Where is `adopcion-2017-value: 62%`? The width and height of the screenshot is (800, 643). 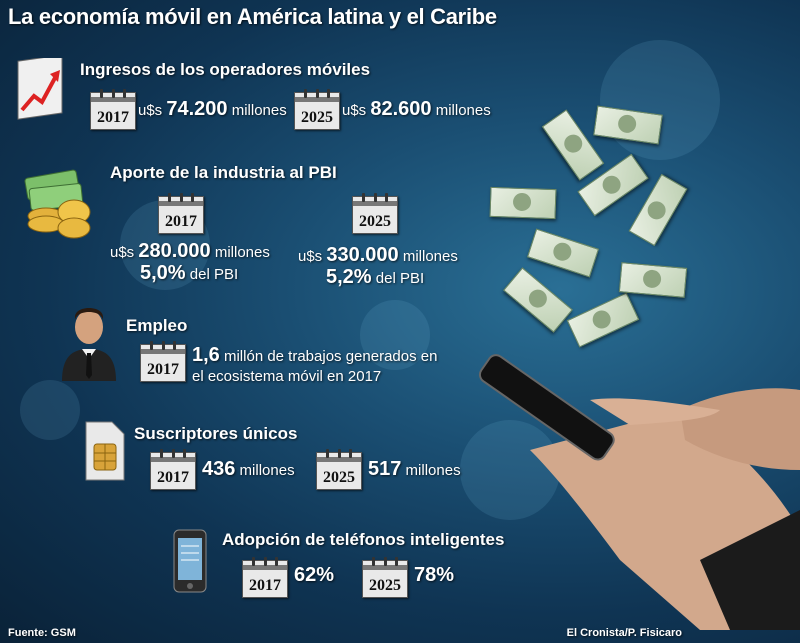 adopcion-2017-value: 62% is located at coordinates (314, 575).